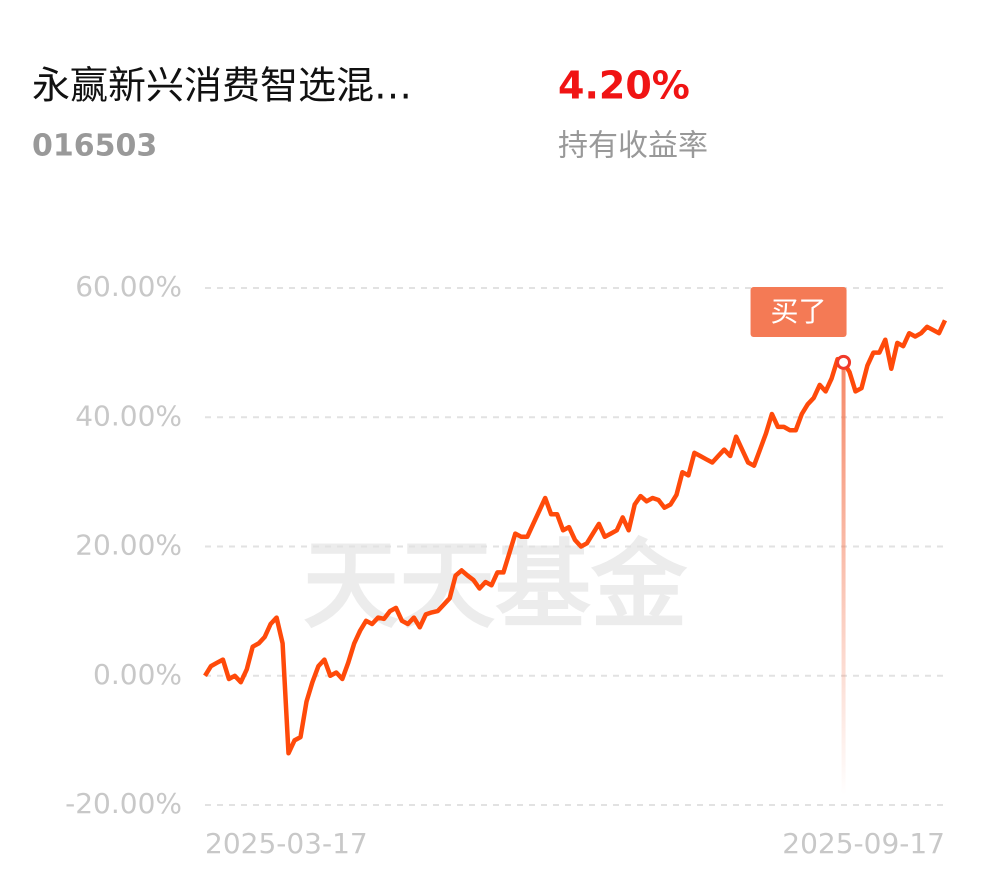 This screenshot has height=878, width=990. I want to click on buy-tag, so click(798, 312).